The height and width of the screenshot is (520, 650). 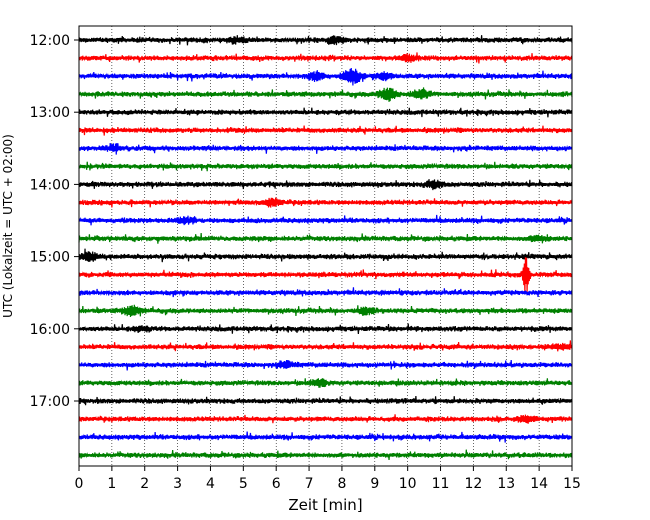 I want to click on x-tick-label: 11, so click(x=441, y=484).